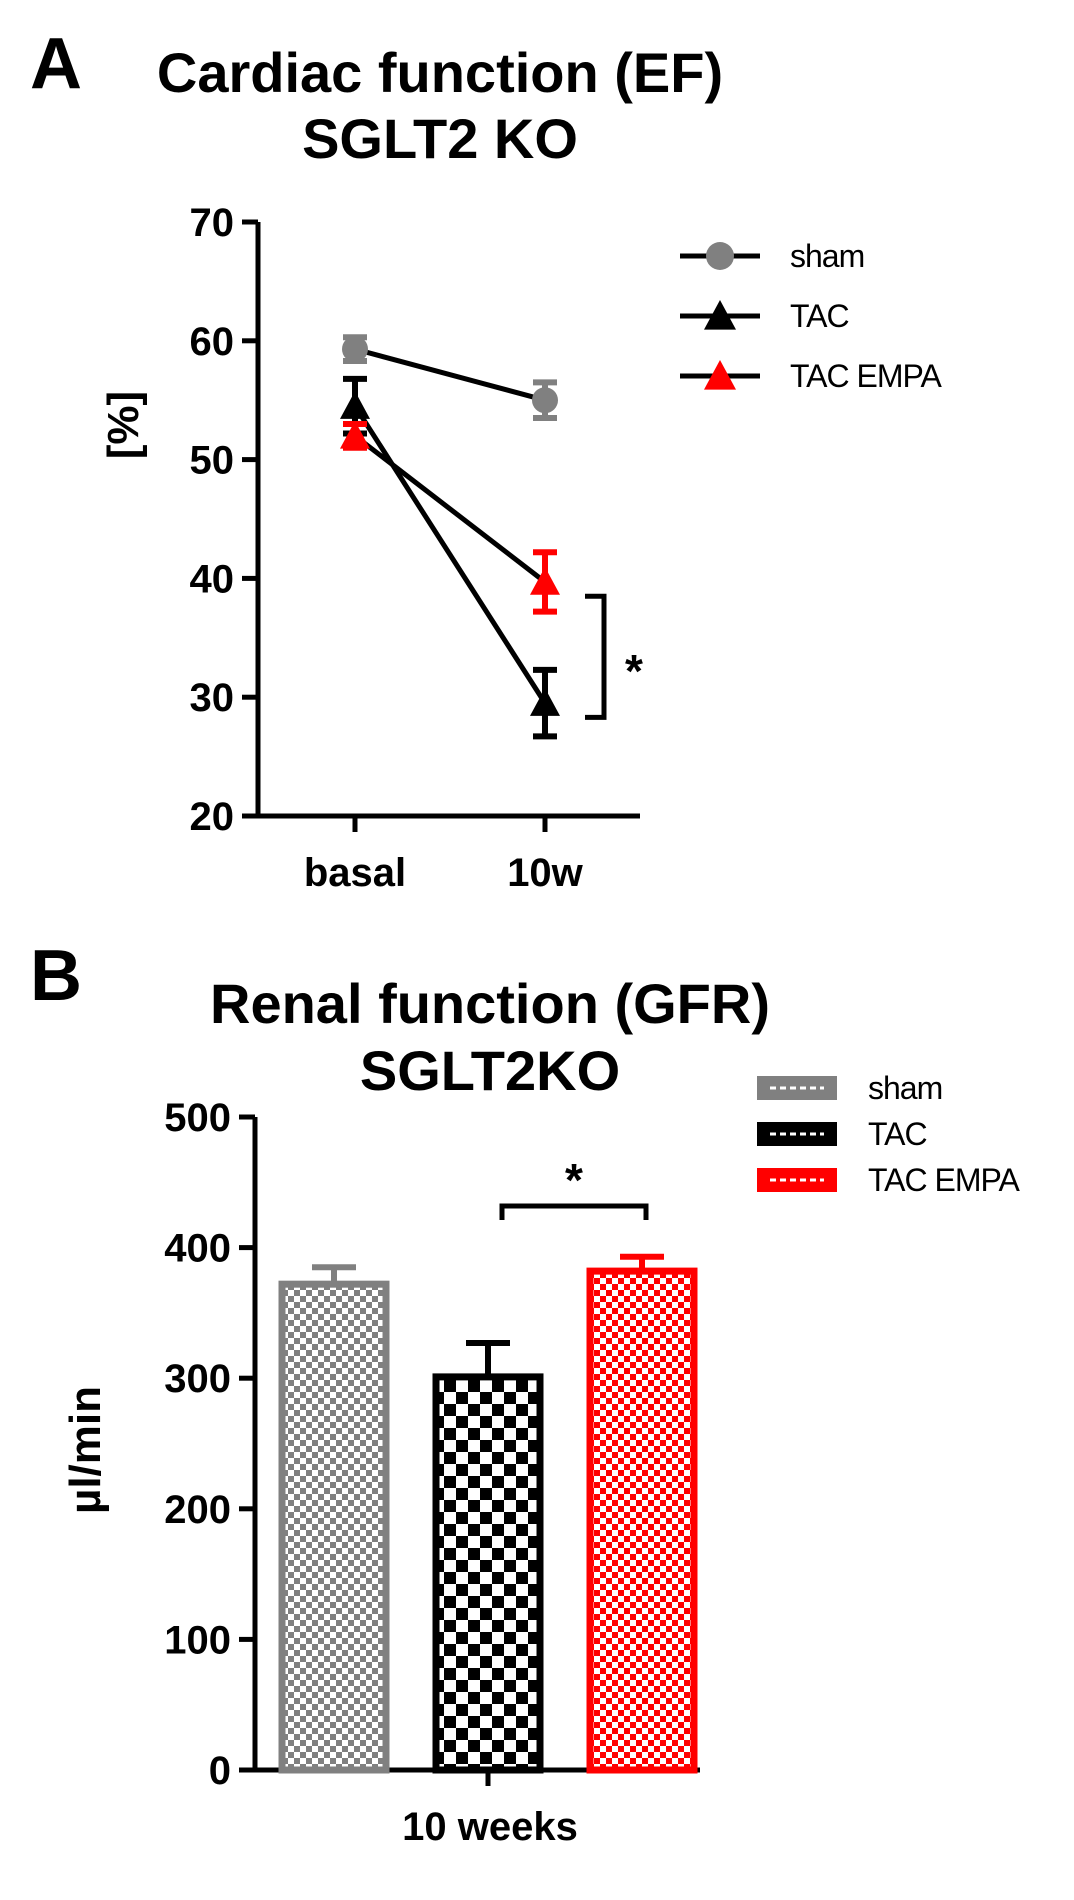 The width and height of the screenshot is (1074, 1900). Describe the element at coordinates (545, 873) in the screenshot. I see `x-tick-label-10w: 10w` at that location.